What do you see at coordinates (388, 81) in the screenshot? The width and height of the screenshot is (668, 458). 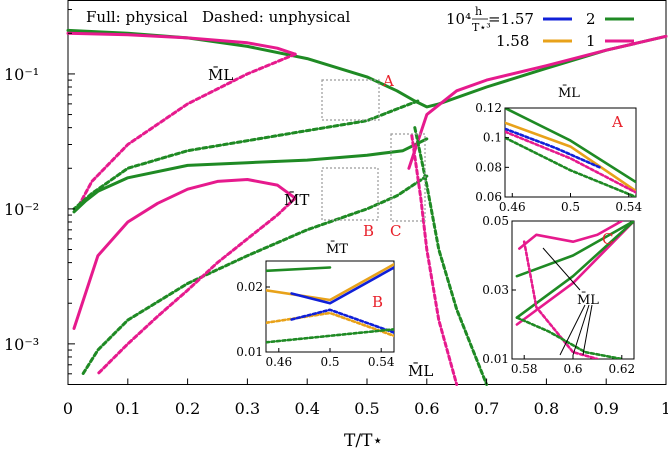 I see `zoom-box-a-label: A` at bounding box center [388, 81].